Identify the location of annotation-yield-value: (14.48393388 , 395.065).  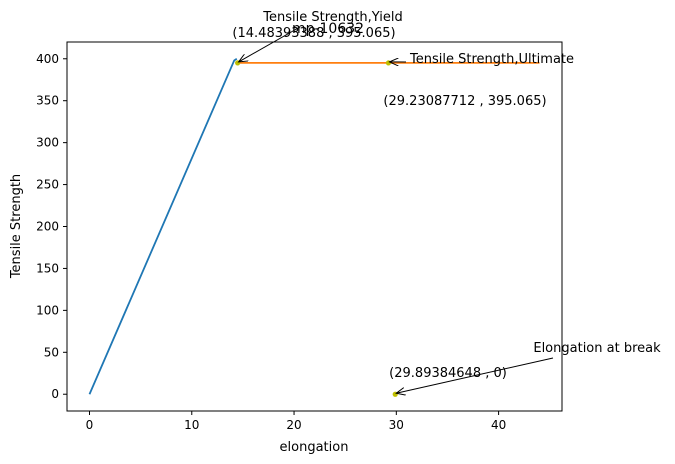
(313, 33).